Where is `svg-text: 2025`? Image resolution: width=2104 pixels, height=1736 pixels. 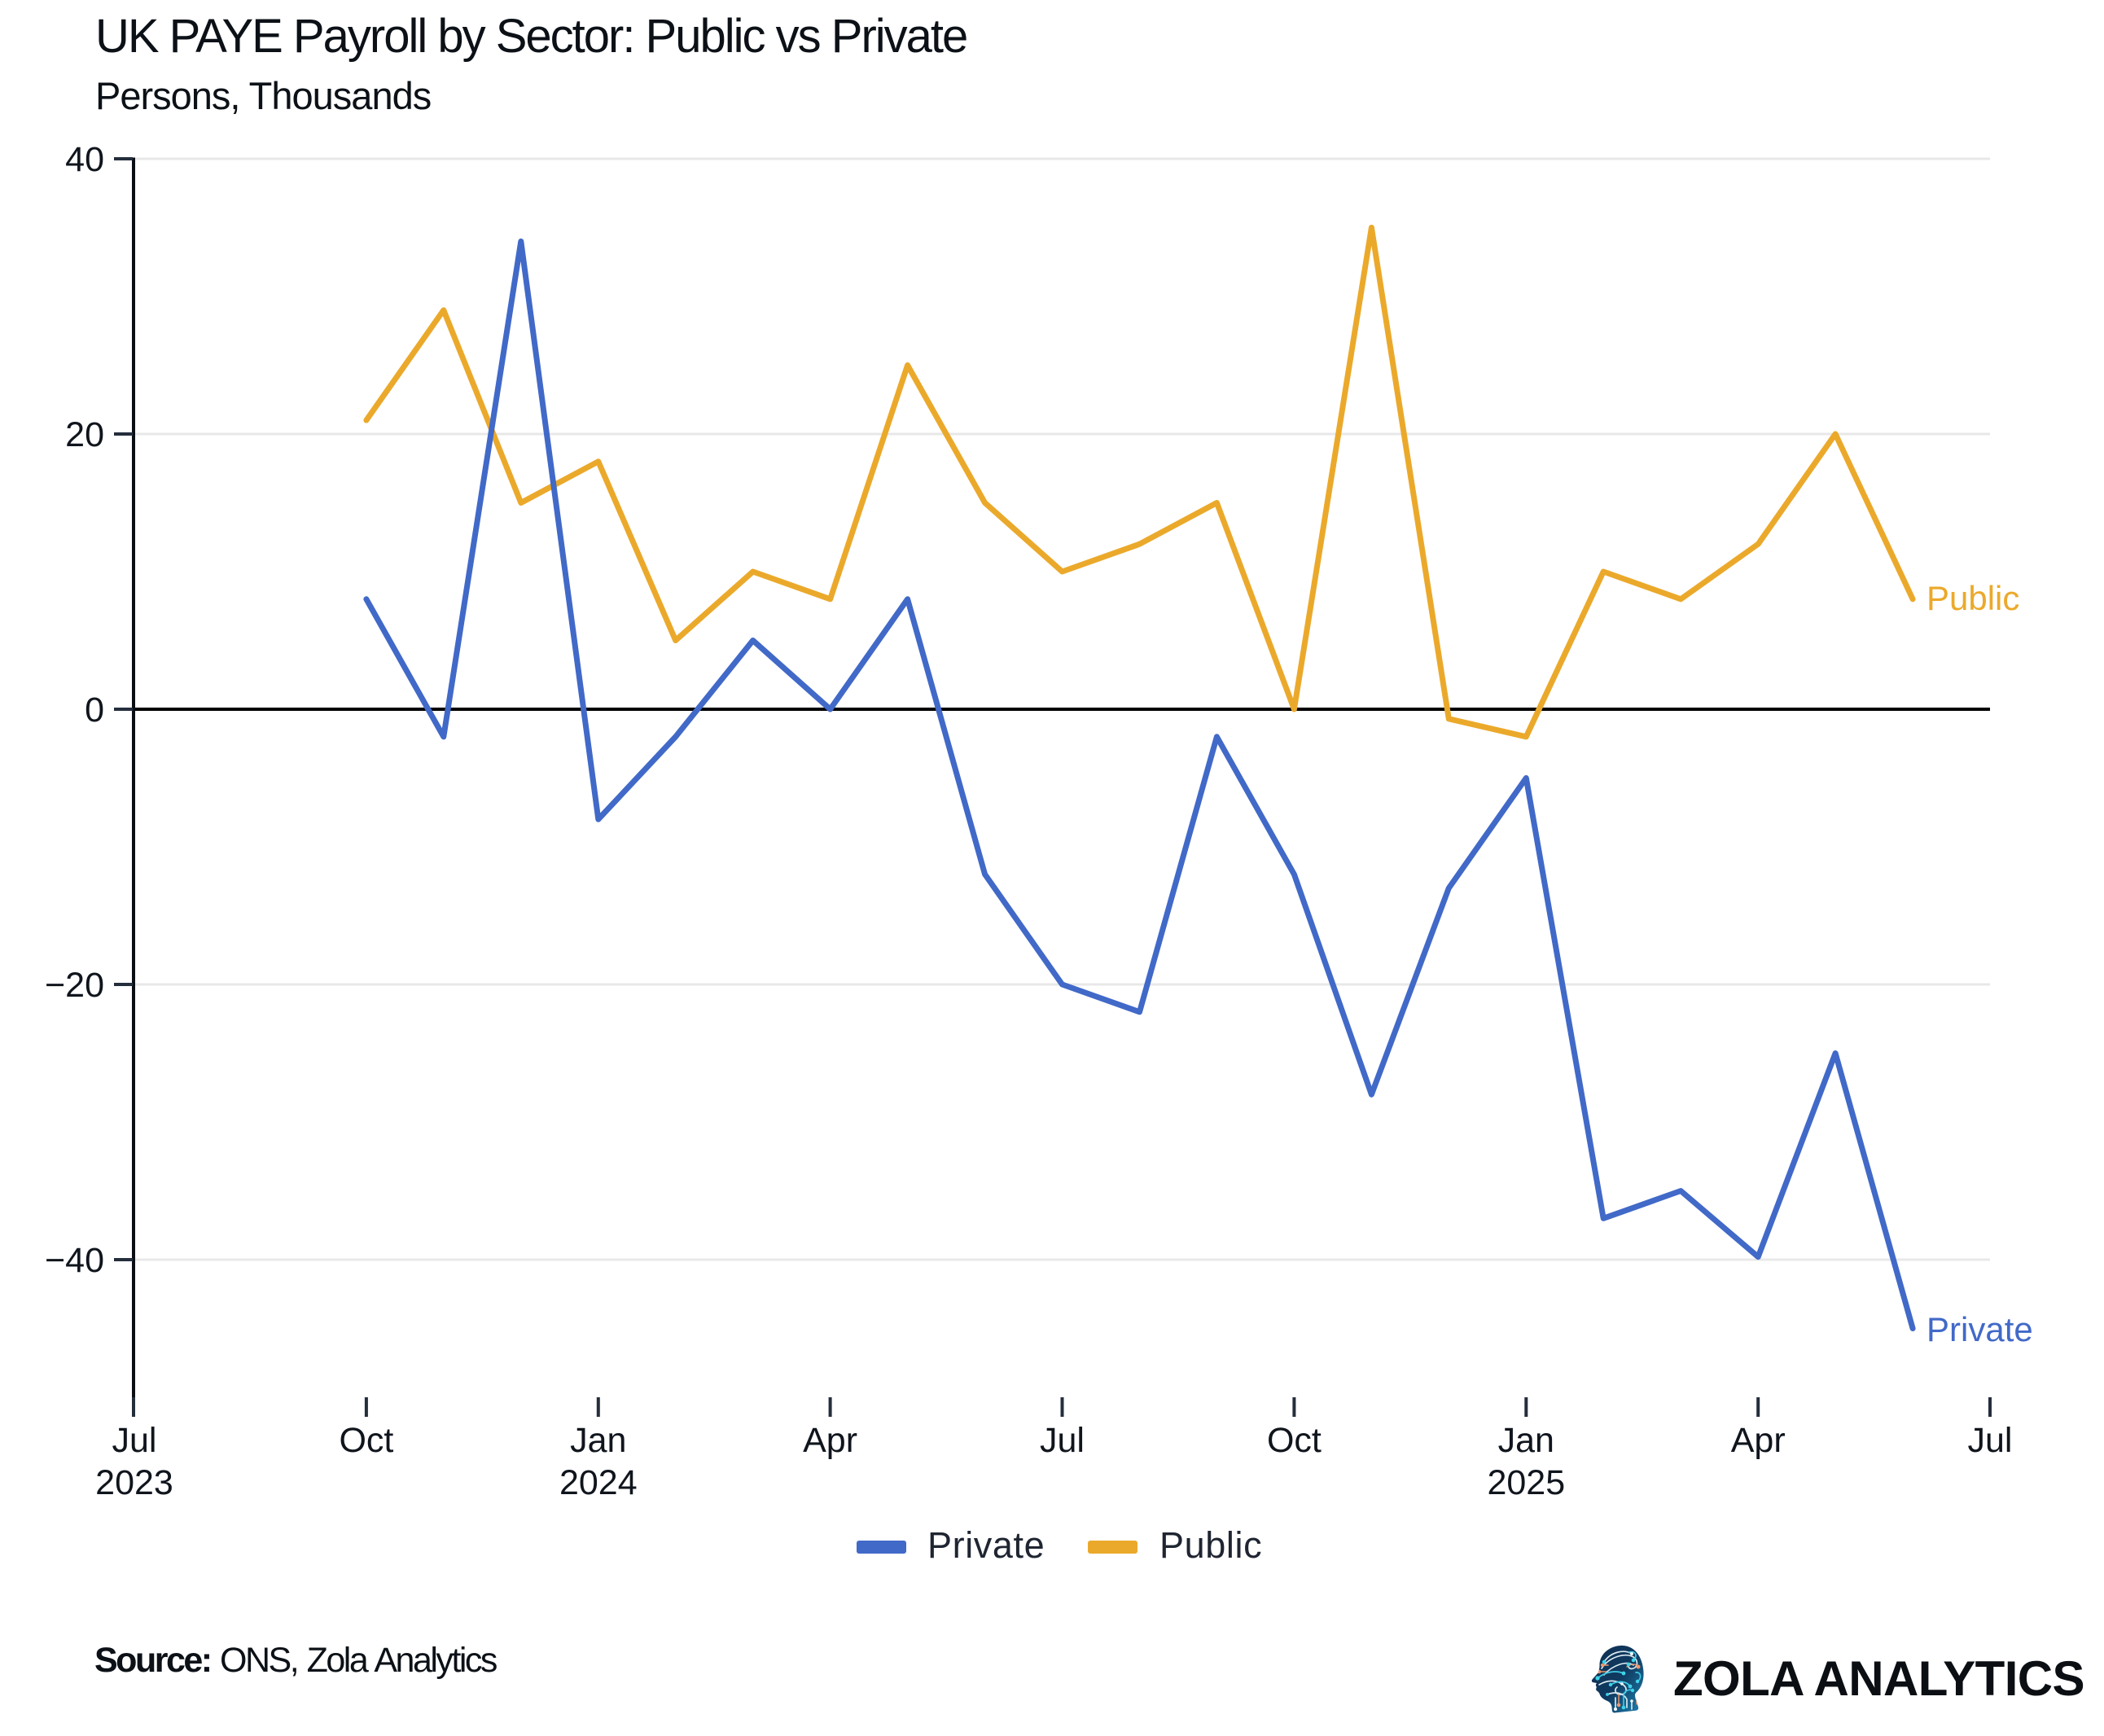
svg-text: 2025 is located at coordinates (1526, 1482).